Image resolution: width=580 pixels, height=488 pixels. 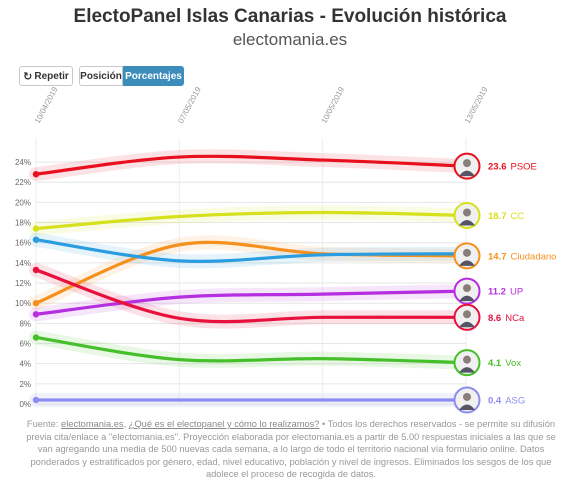 What do you see at coordinates (513, 363) in the screenshot?
I see `series-name: Vox` at bounding box center [513, 363].